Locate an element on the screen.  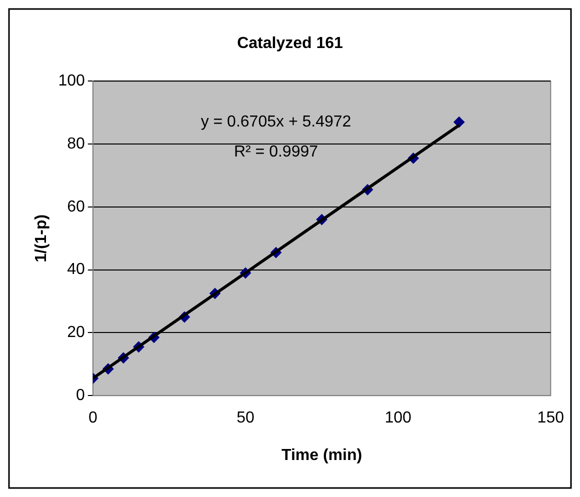
y-tick-label: 40 is located at coordinates (76, 269).